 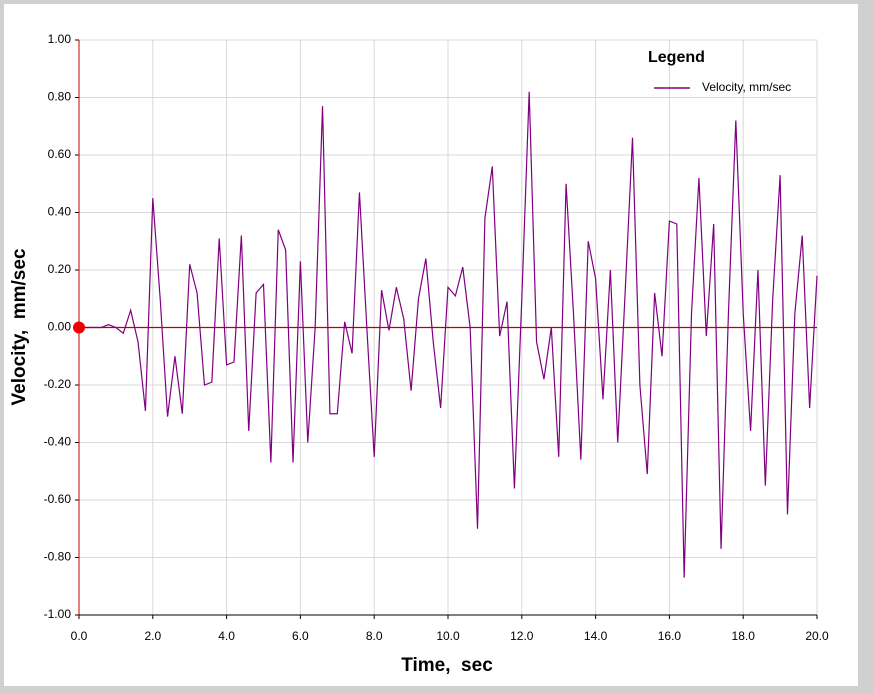 What do you see at coordinates (817, 636) in the screenshot?
I see `x-tick-label: 20.0` at bounding box center [817, 636].